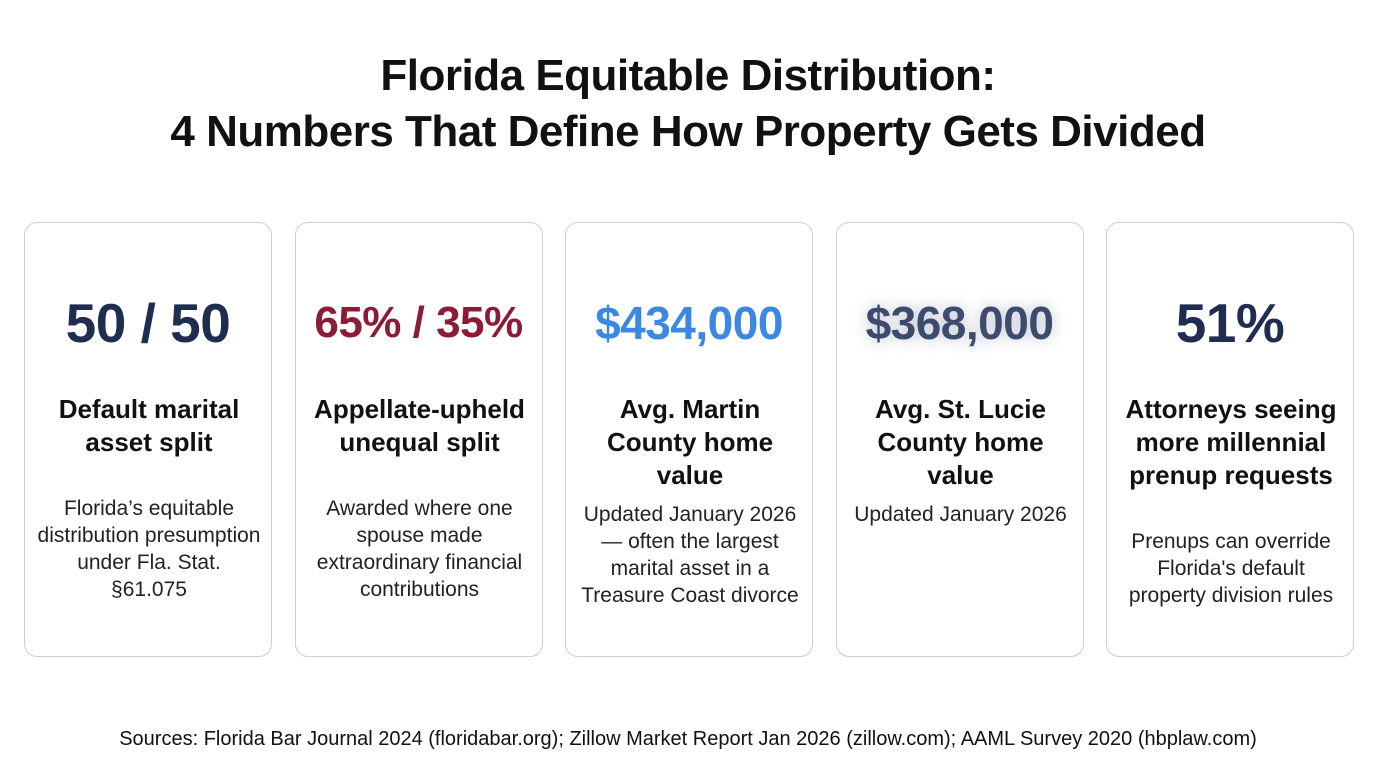 The image size is (1376, 768). I want to click on stat-label: Avg. St. Lucie County home value, so click(960, 442).